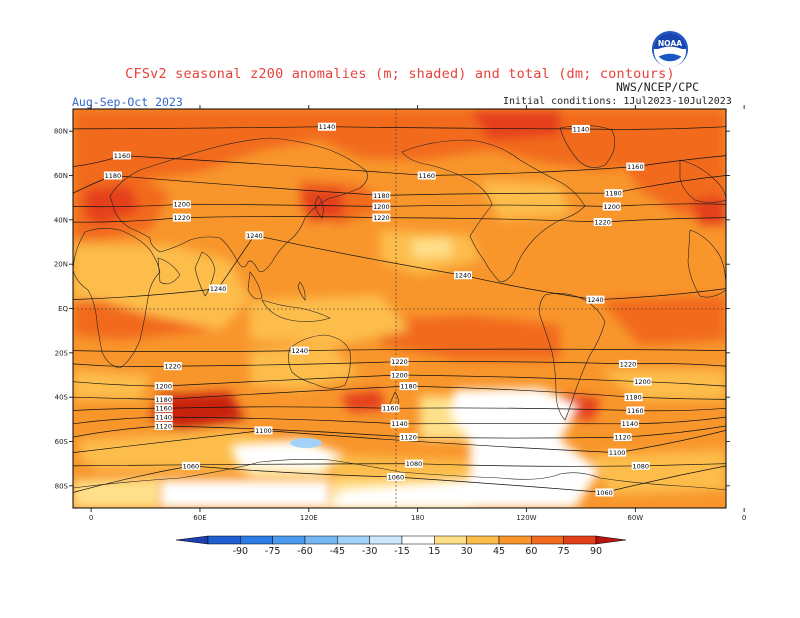  Describe the element at coordinates (467, 551) in the screenshot. I see `colorbar-label: 30` at that location.